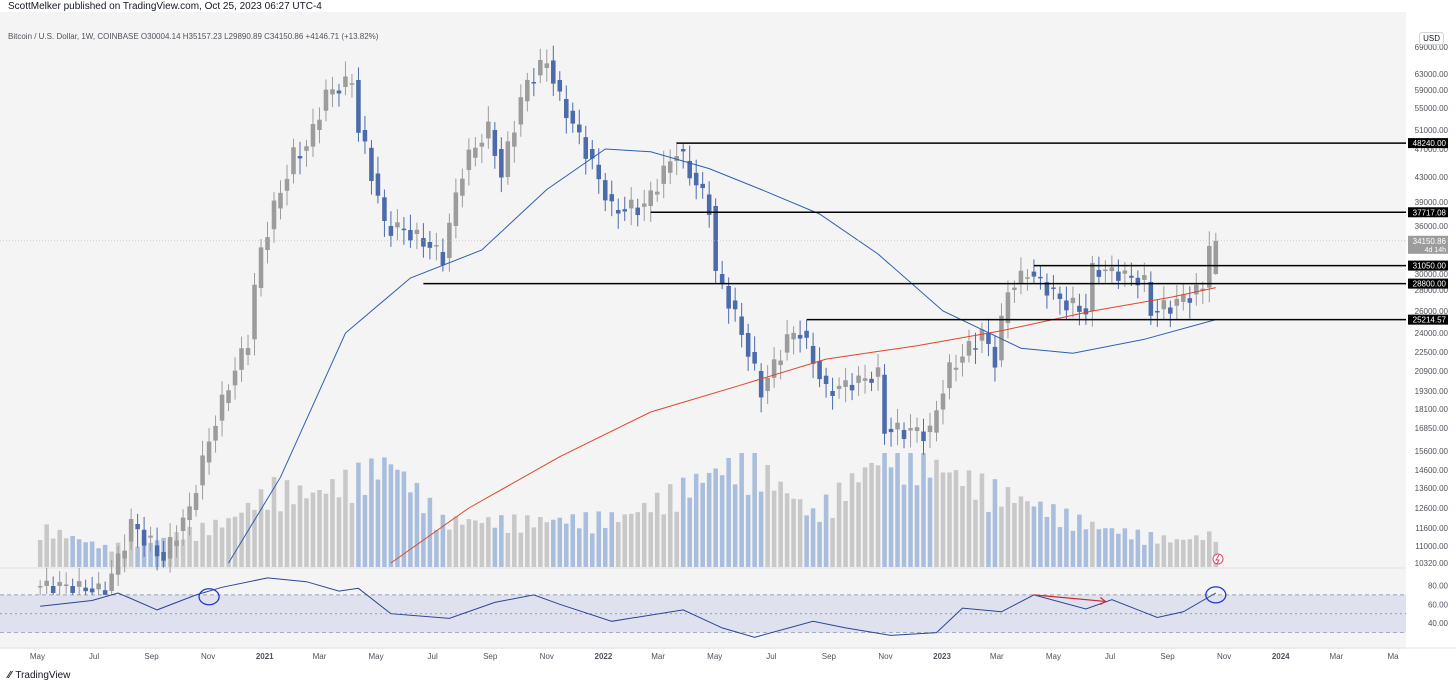 The image size is (1456, 686). I want to click on price-label-text: 48240.00, so click(1430, 143).